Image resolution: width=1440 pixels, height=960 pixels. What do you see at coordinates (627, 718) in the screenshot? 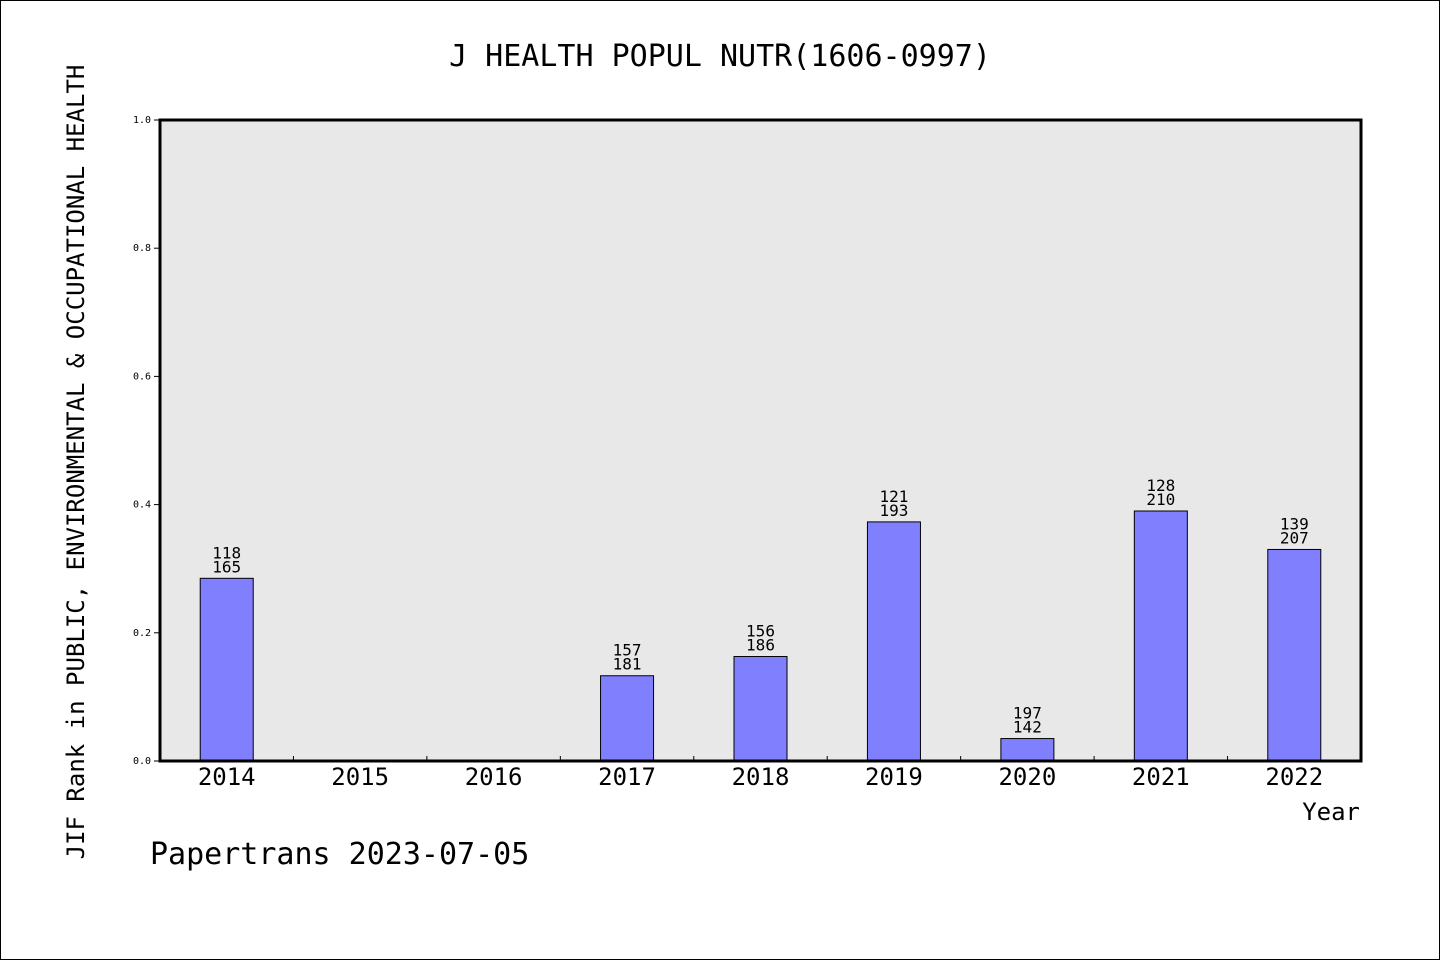
I see `bar-2017` at bounding box center [627, 718].